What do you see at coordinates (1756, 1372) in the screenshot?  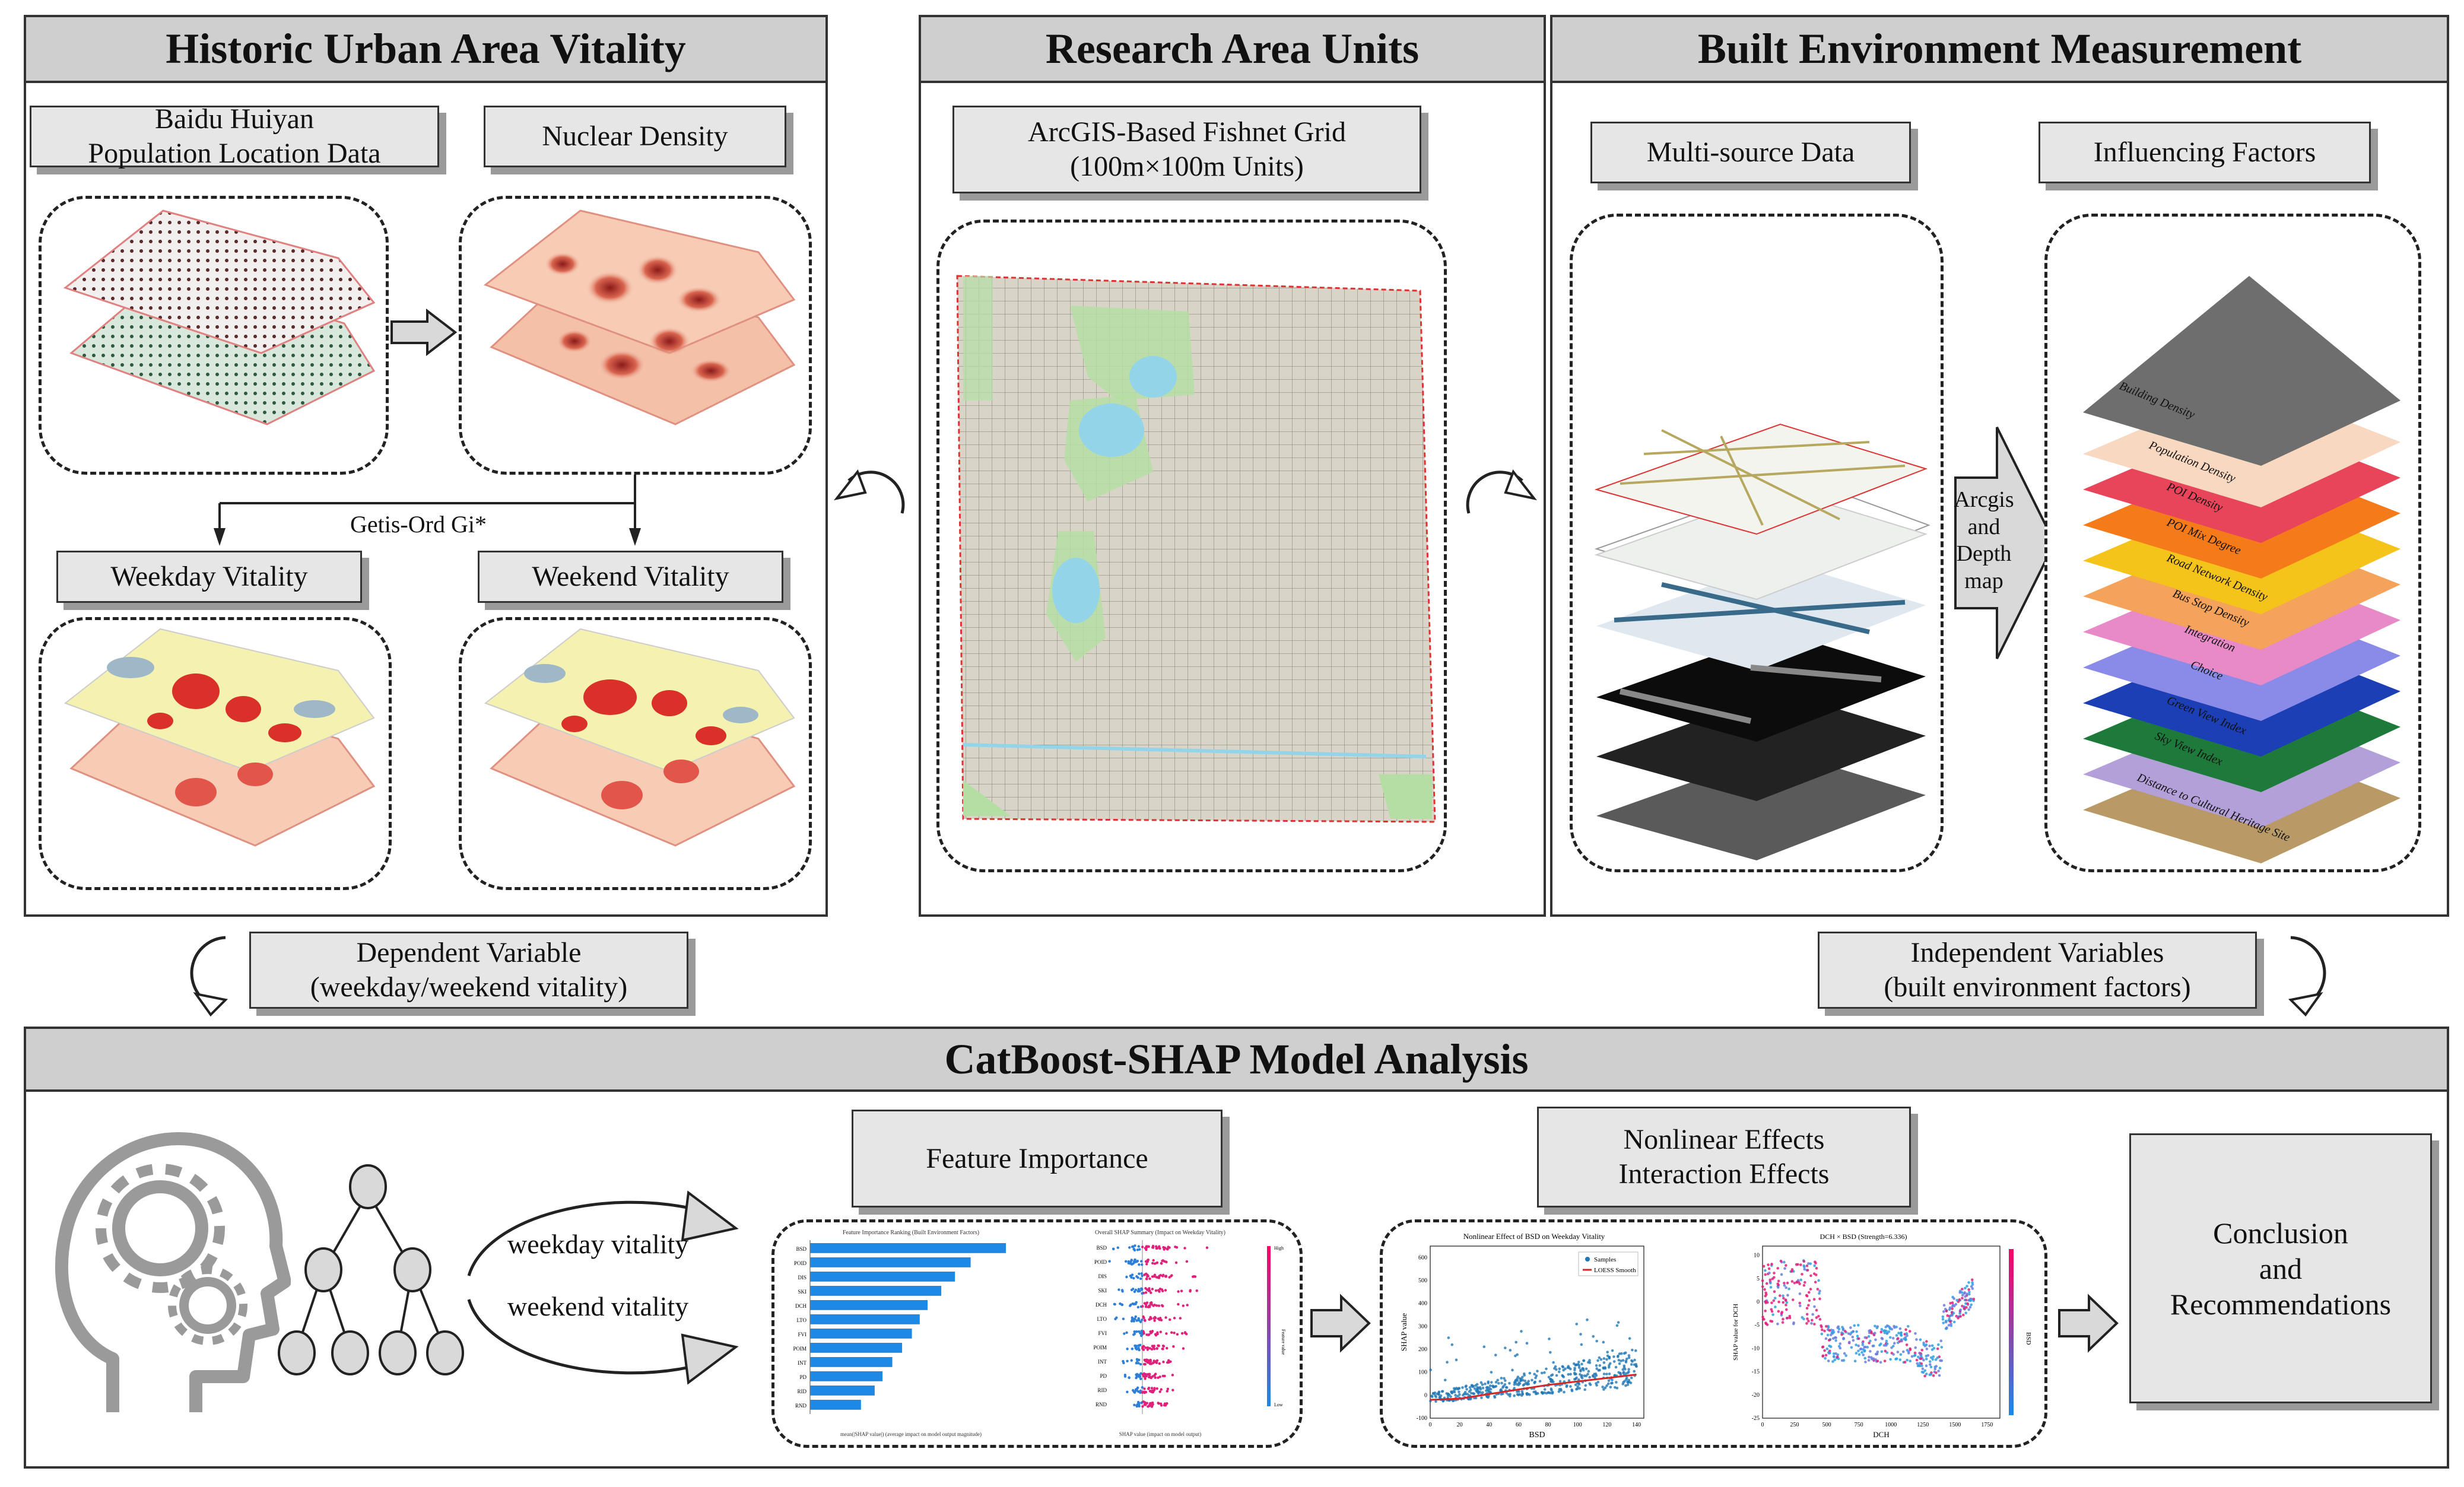 I see `dch-y-tick: -15` at bounding box center [1756, 1372].